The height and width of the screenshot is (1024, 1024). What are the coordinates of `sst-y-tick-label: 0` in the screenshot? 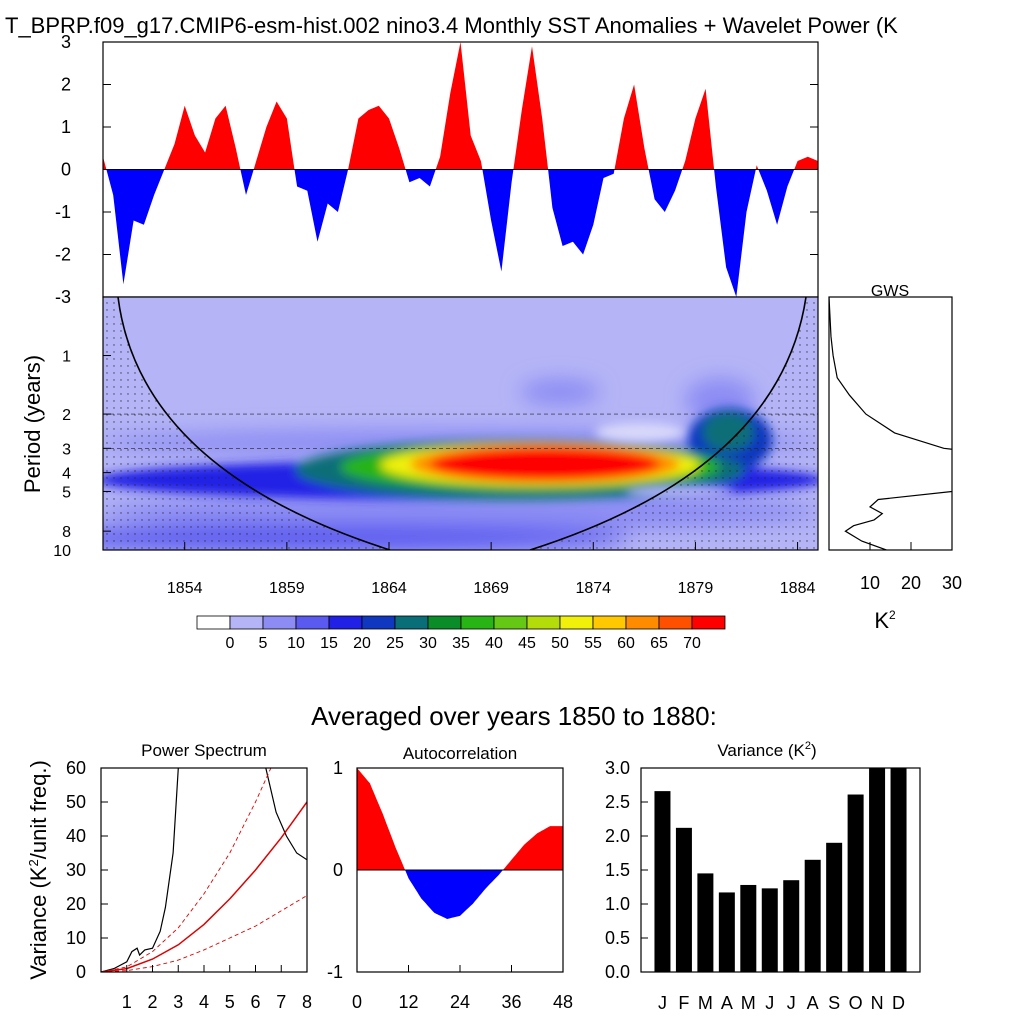 It's located at (66, 170).